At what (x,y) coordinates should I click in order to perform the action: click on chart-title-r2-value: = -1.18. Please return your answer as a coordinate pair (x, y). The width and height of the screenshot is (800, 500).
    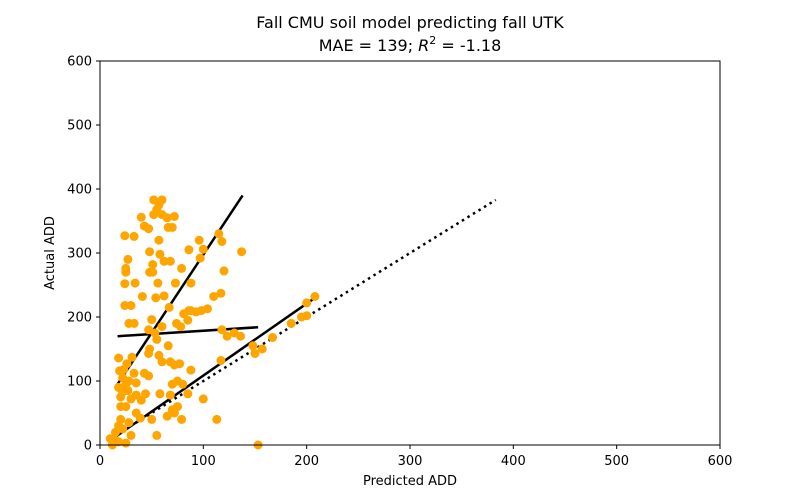
    Looking at the image, I should click on (468, 45).